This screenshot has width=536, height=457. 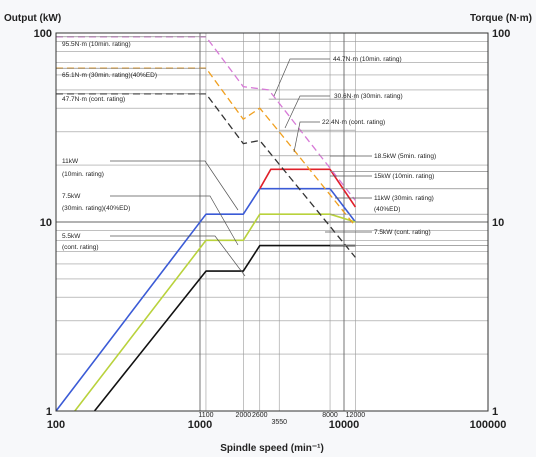 What do you see at coordinates (488, 425) in the screenshot?
I see `x-tick-label: 100000` at bounding box center [488, 425].